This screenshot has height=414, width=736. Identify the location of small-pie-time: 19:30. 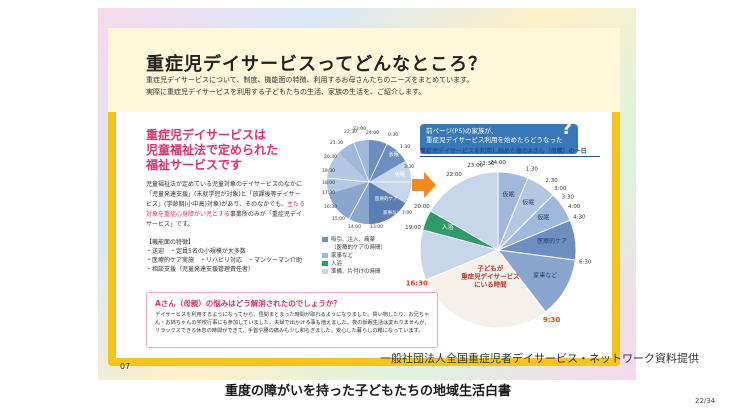
(328, 171).